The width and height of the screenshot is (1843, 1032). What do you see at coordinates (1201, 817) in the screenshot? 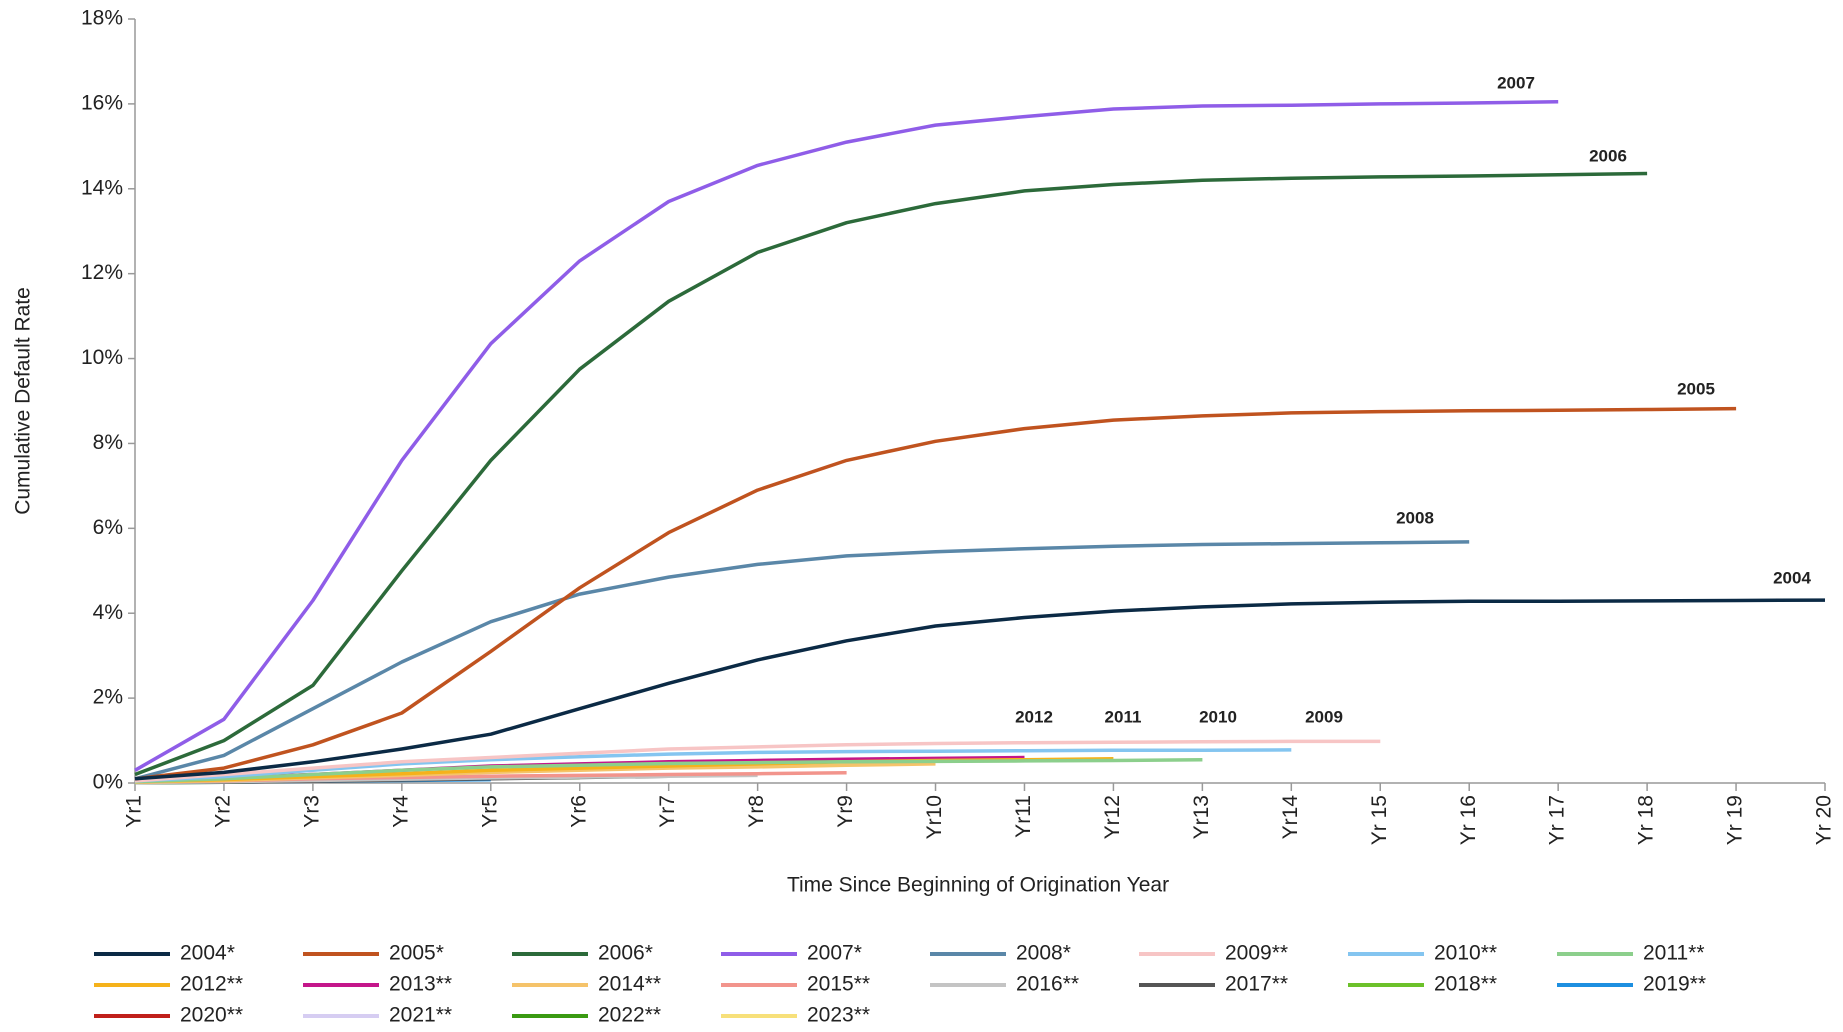
I see `x-tick-label: Yr13` at bounding box center [1201, 817].